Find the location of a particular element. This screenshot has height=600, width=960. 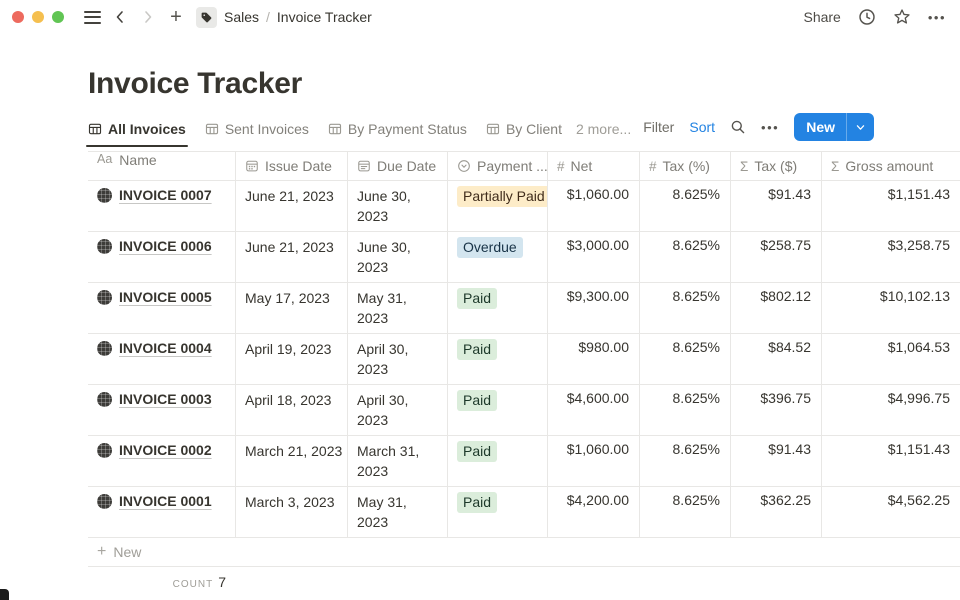

invoice-name-cell: INVOICE 0007 is located at coordinates (162, 206).